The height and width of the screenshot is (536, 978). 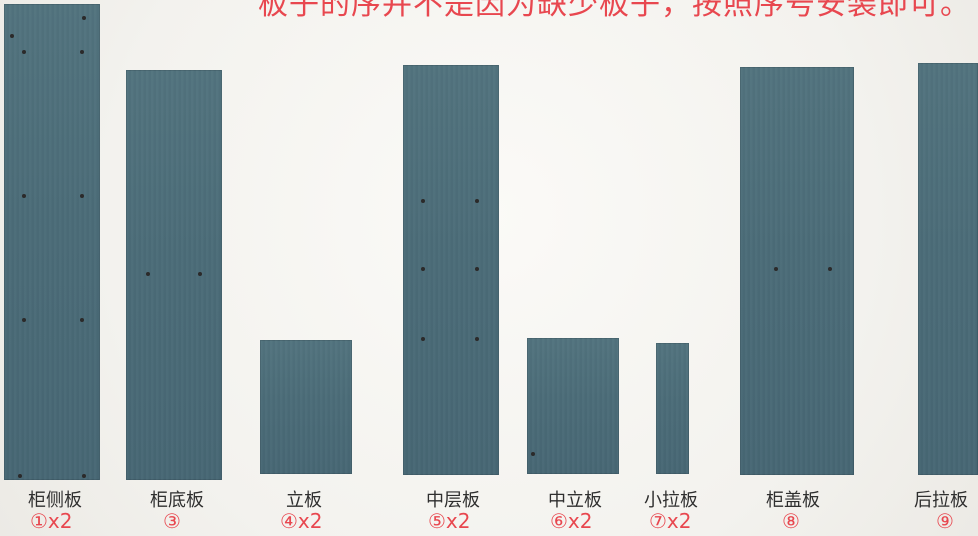 I want to click on part-qty-middle-shelf: ⑤x2, so click(x=449, y=521).